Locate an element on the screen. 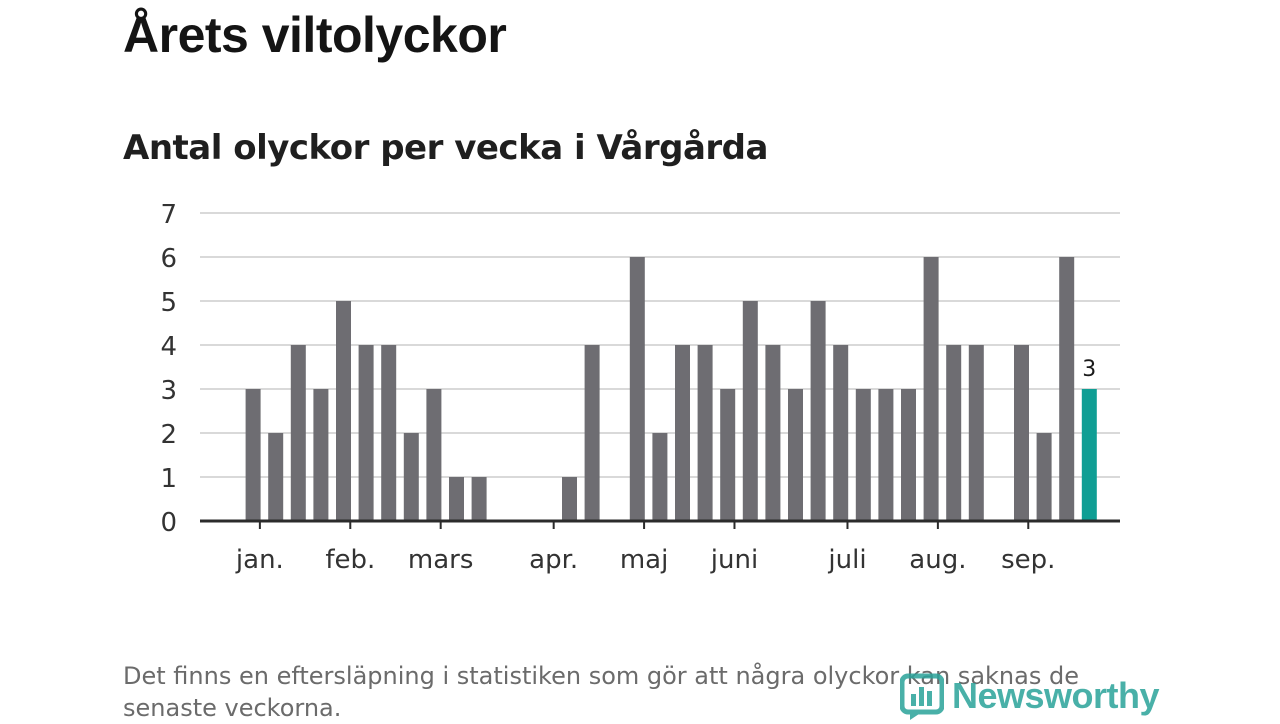 This screenshot has height=724, width=1280. y-tick-label: 7 is located at coordinates (168, 215).